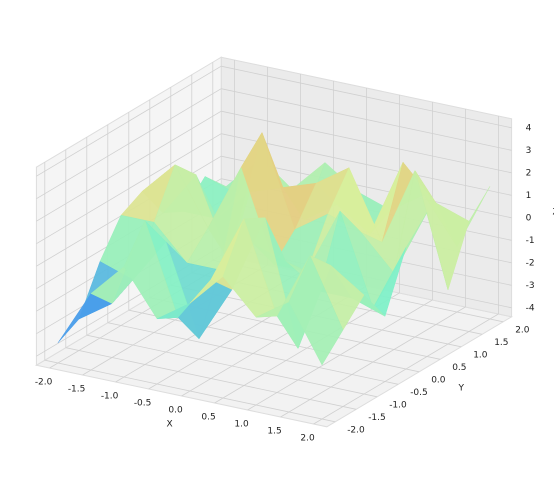  I want to click on y-tick-label: 2.0, so click(522, 330).